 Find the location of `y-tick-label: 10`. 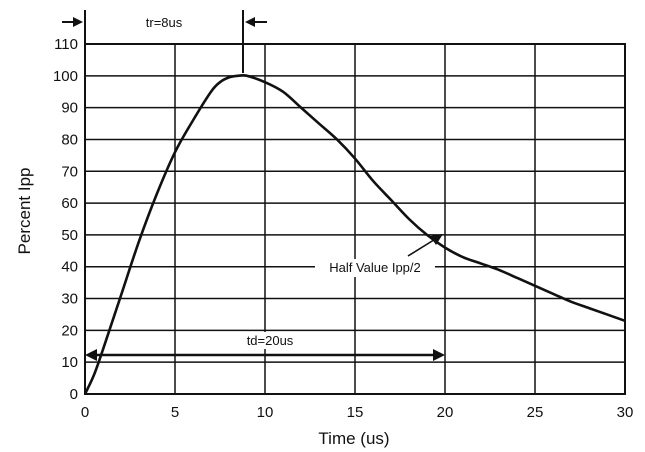

y-tick-label: 10 is located at coordinates (69, 362).